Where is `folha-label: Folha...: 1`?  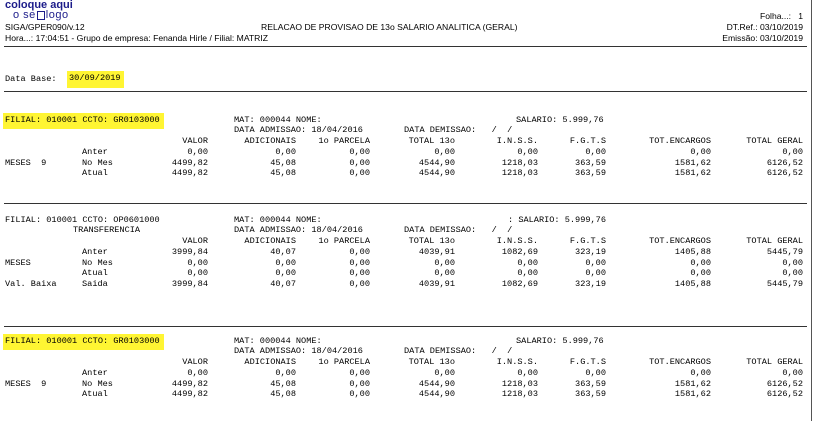 folha-label: Folha...: 1 is located at coordinates (781, 16).